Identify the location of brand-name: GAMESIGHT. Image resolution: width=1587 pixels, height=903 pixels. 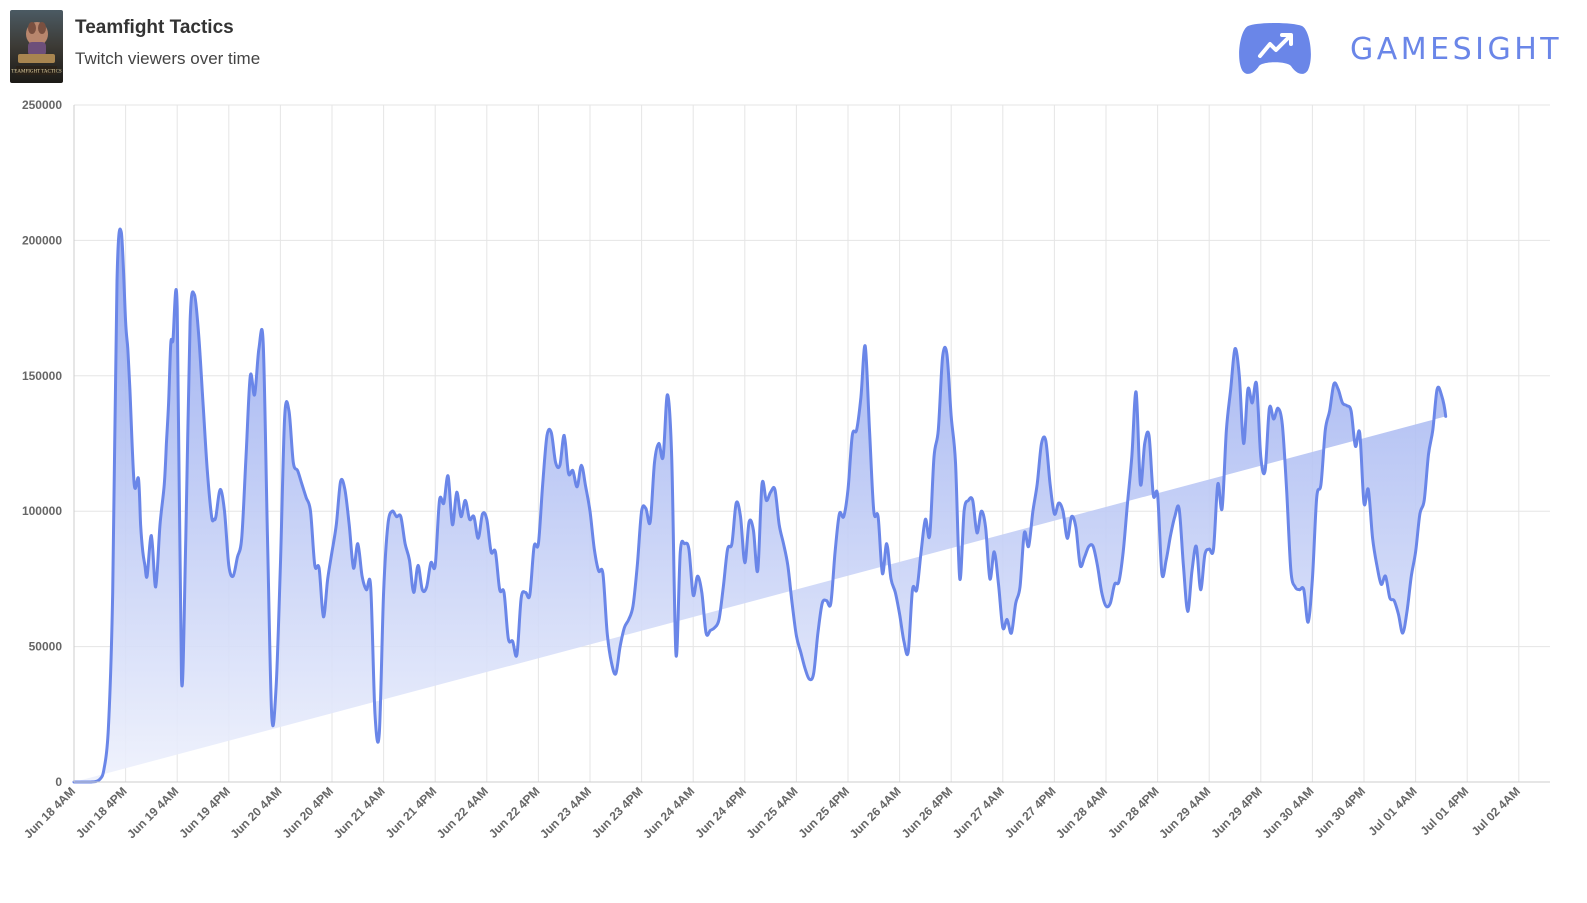
(1456, 49).